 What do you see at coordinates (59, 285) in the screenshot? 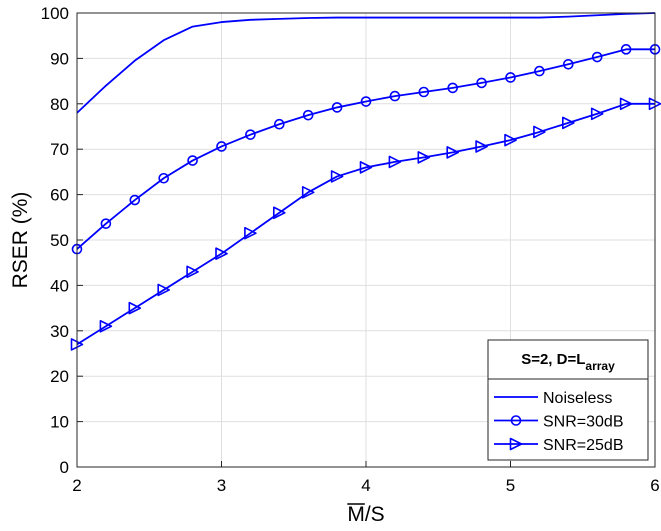
I see `y-tick-label-4: 40` at bounding box center [59, 285].